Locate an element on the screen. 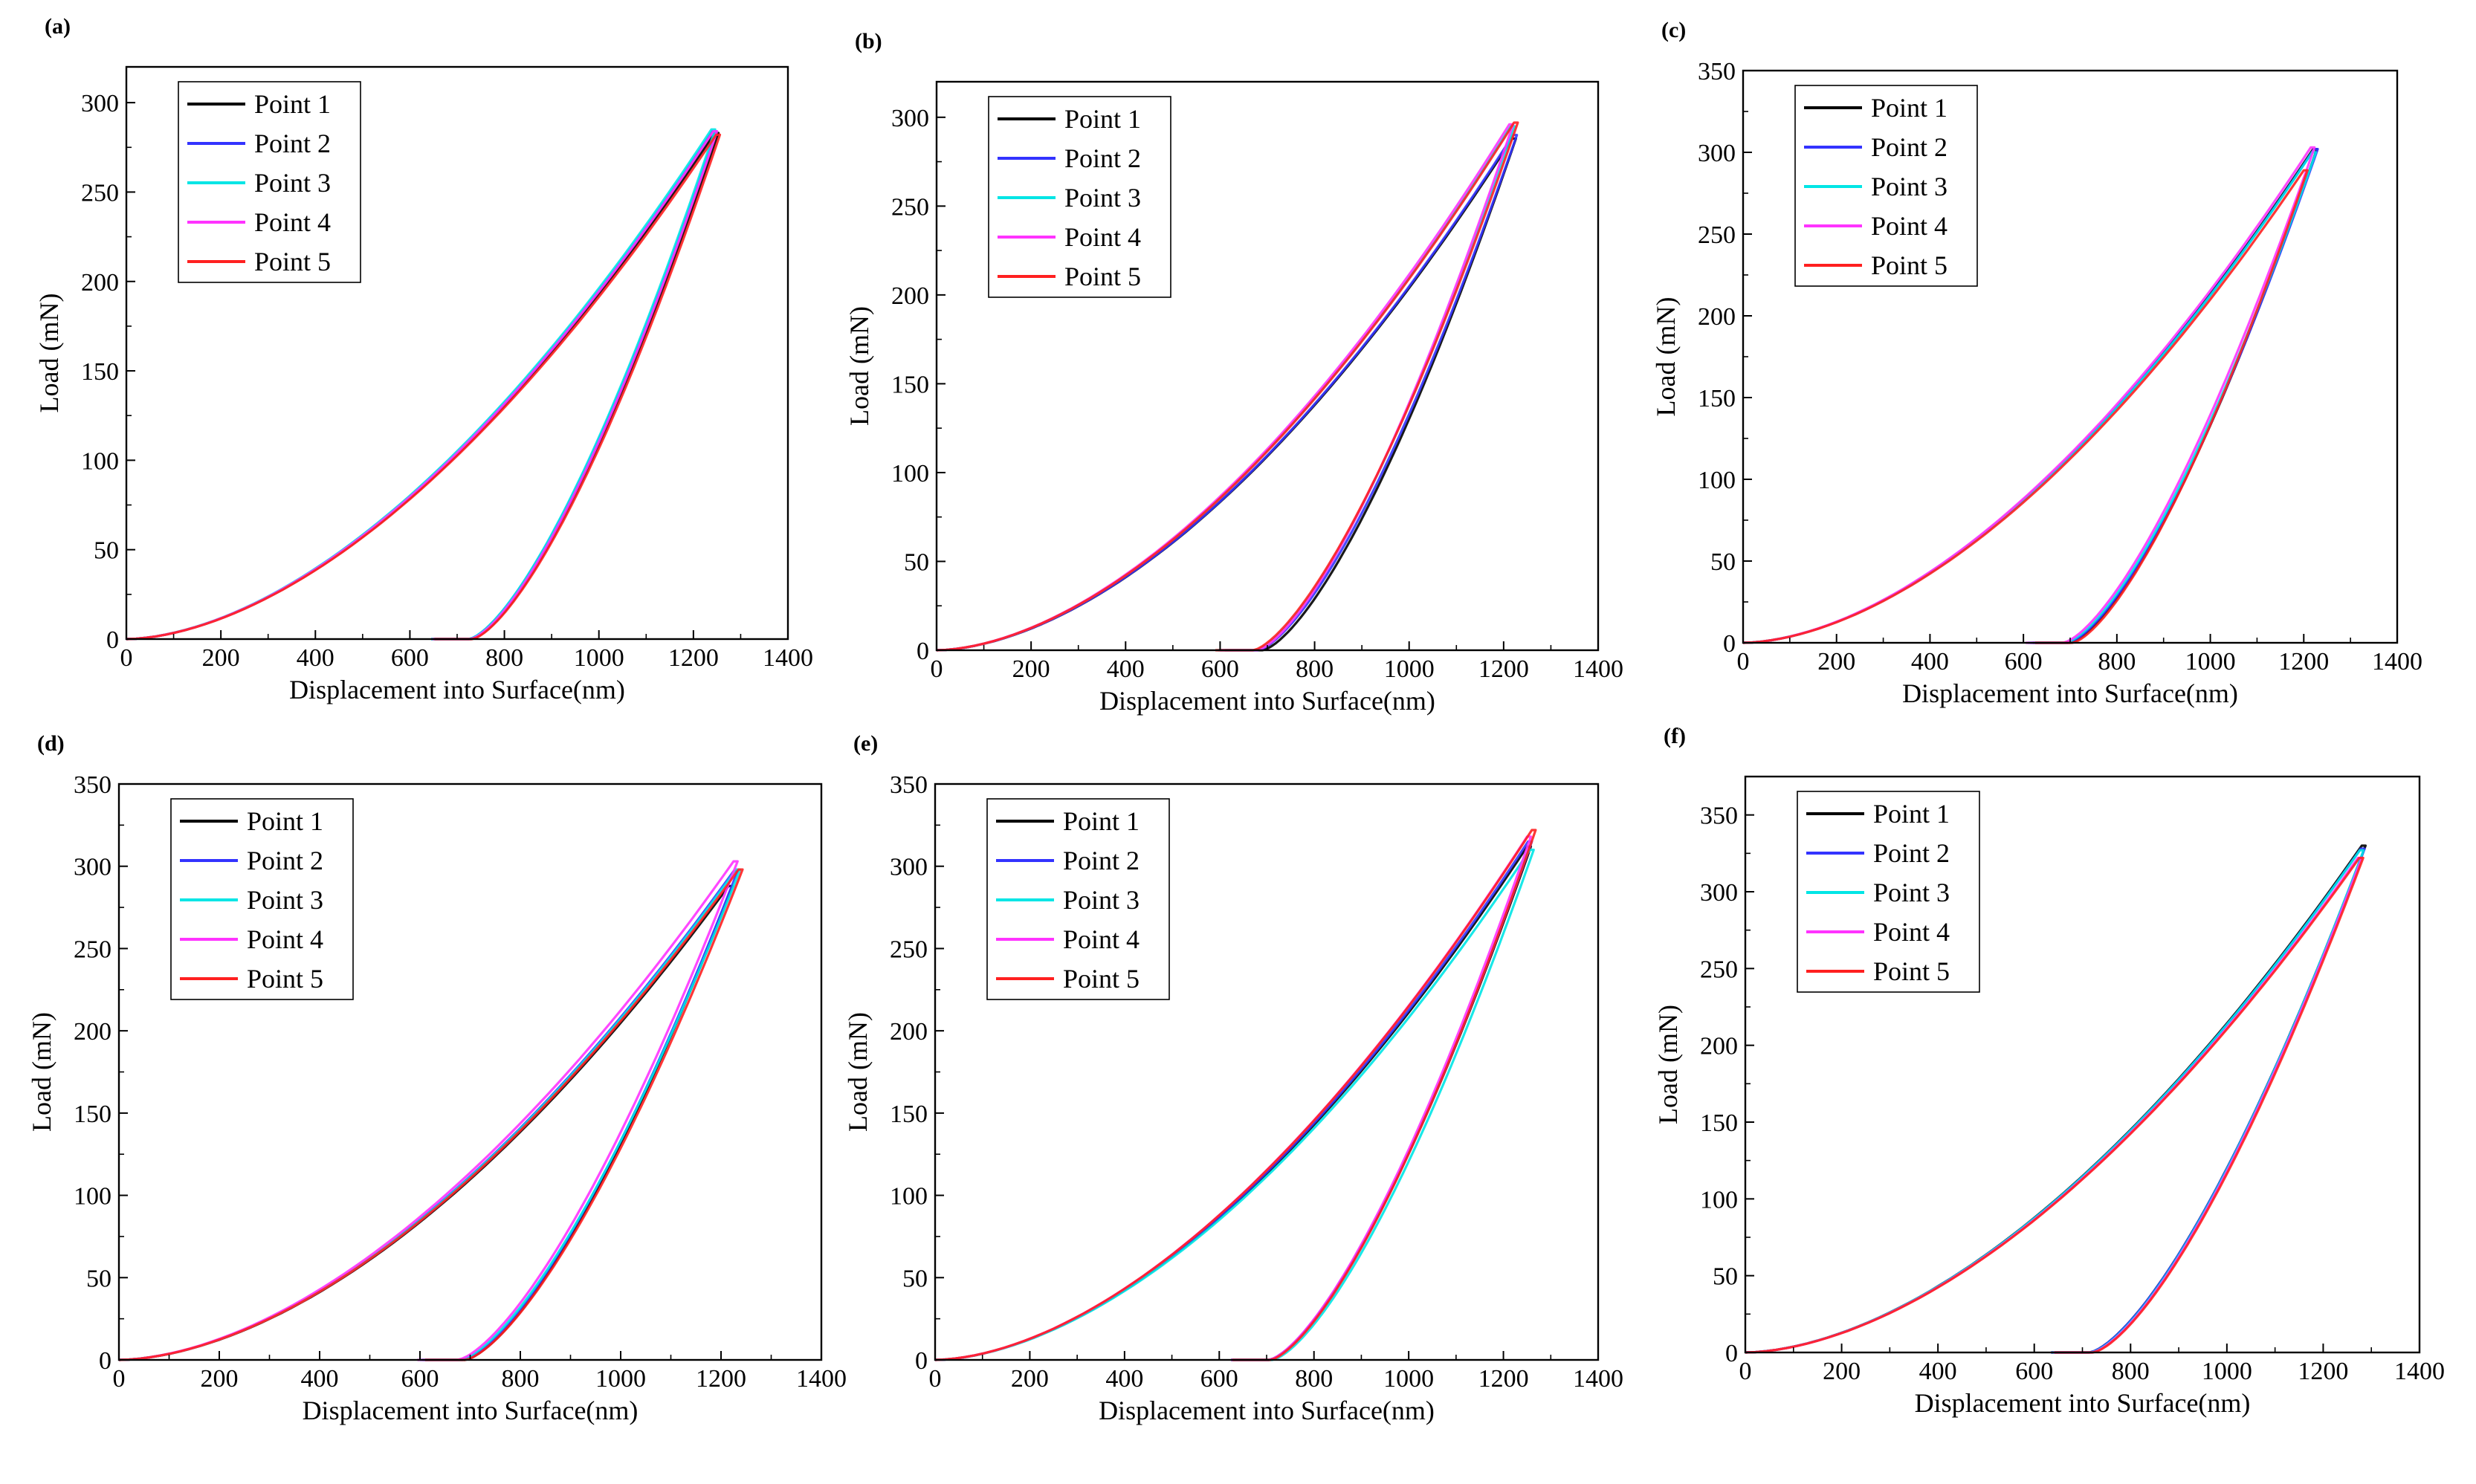 The image size is (2476, 1484). y-tick-label: 350 is located at coordinates (1719, 817).